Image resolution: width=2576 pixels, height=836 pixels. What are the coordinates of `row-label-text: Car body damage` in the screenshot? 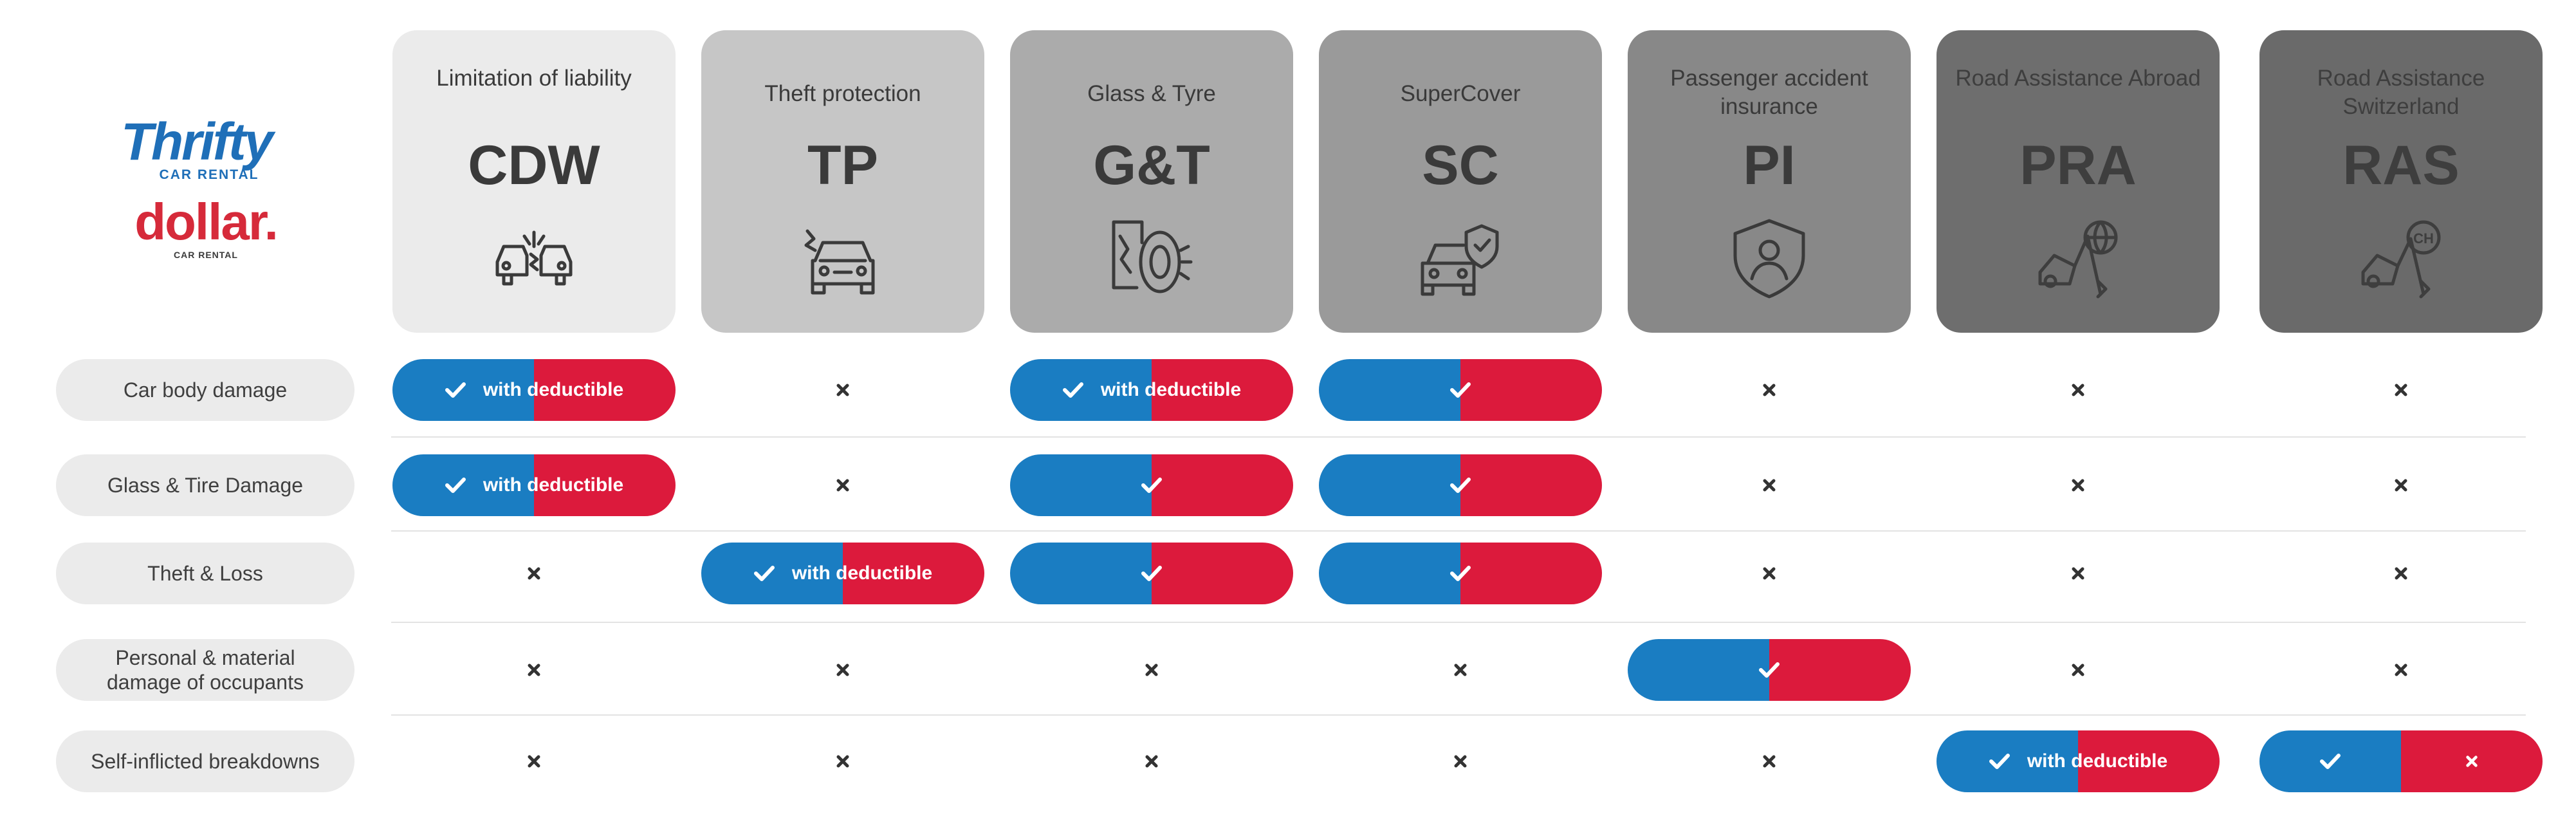 It's located at (205, 390).